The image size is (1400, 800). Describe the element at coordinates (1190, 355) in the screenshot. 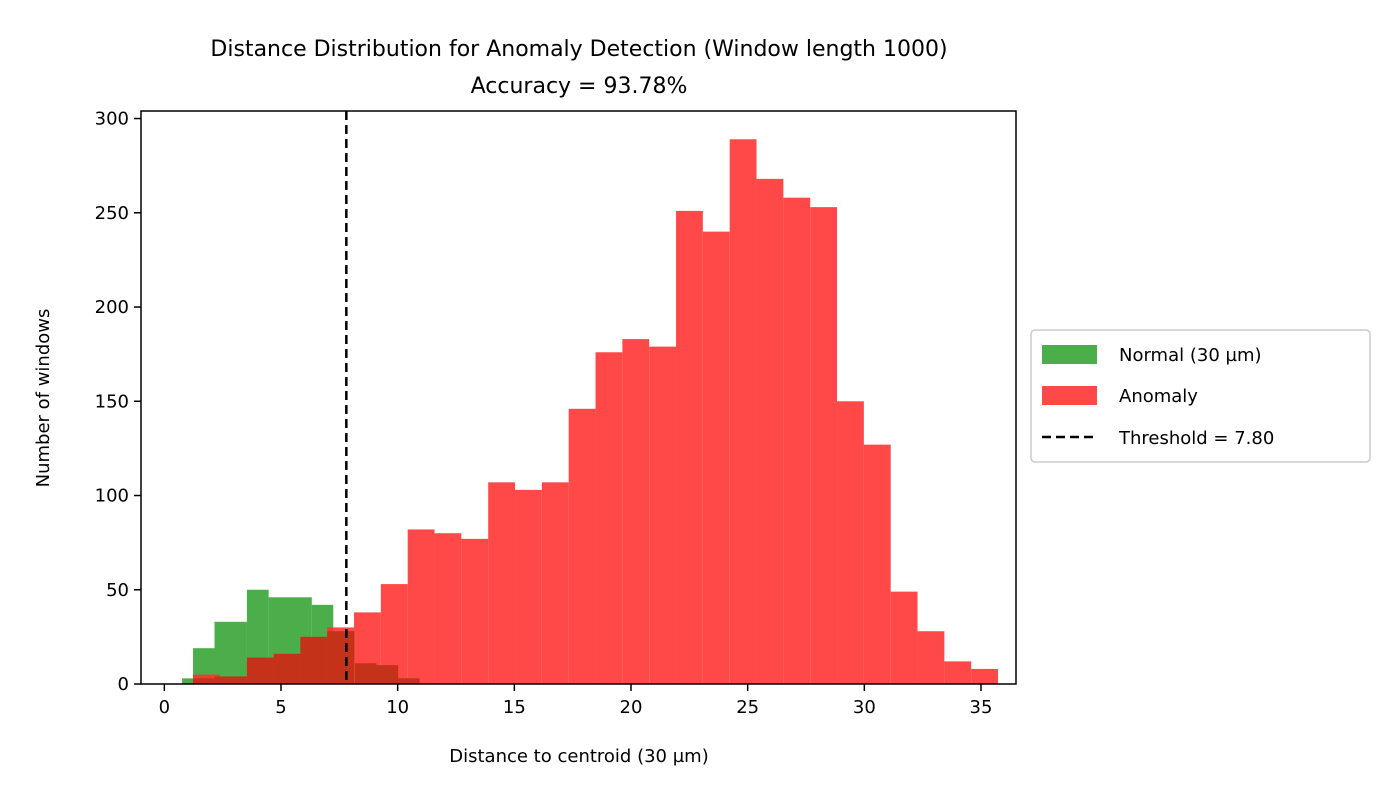

I see `legend-label-normal: Normal (30 µm)` at that location.